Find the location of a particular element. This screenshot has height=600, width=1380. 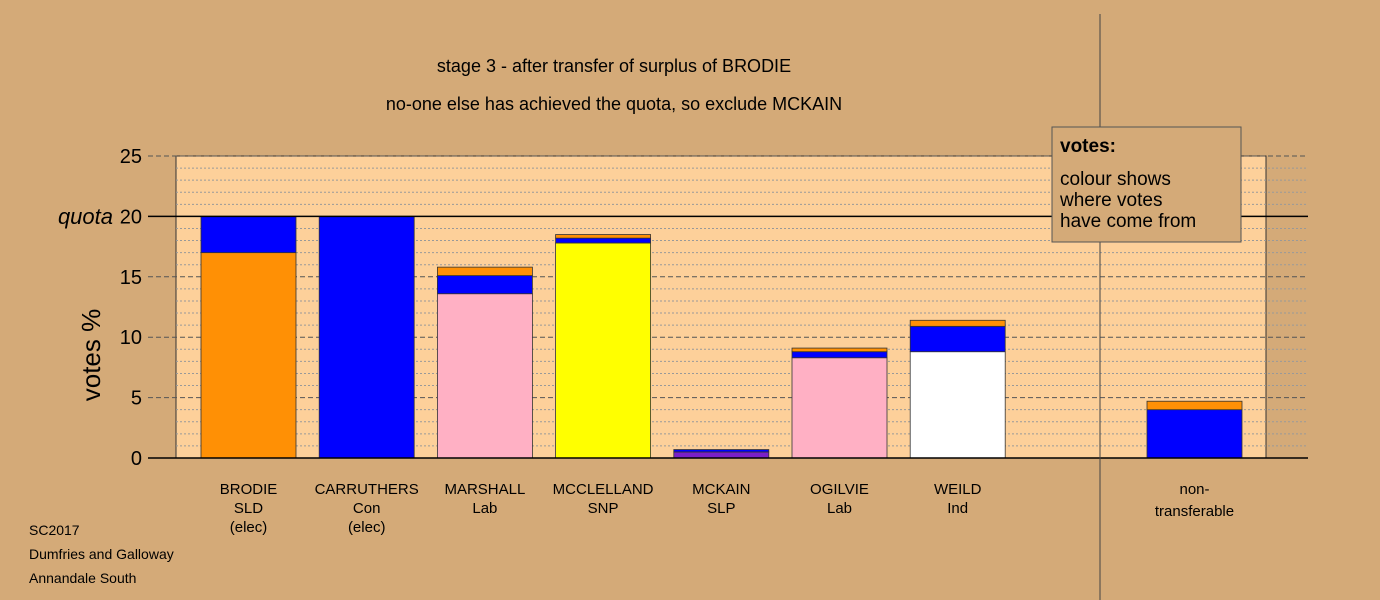

legend-line: have come from is located at coordinates (1128, 221).